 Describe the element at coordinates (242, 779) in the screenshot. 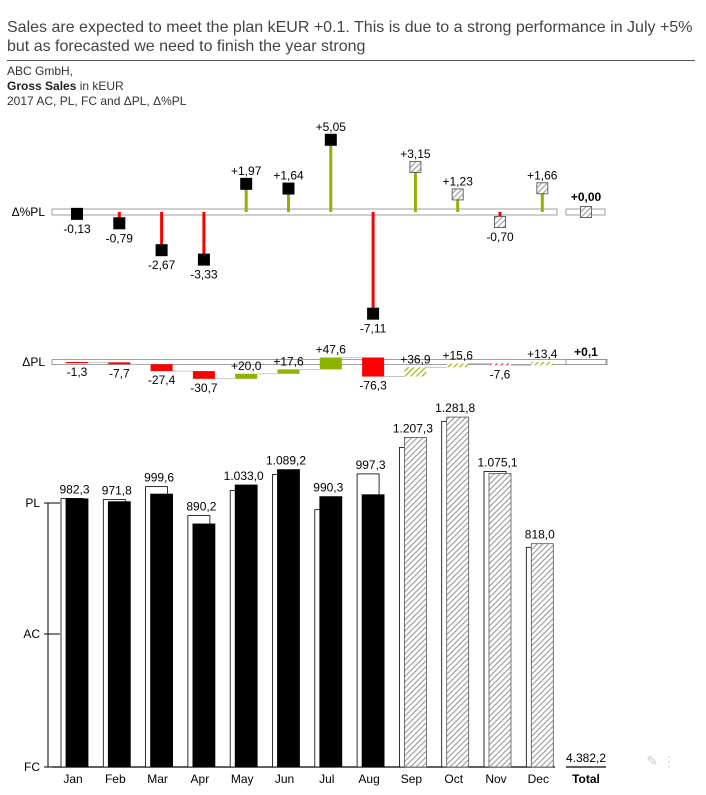

I see `month-label: May` at that location.